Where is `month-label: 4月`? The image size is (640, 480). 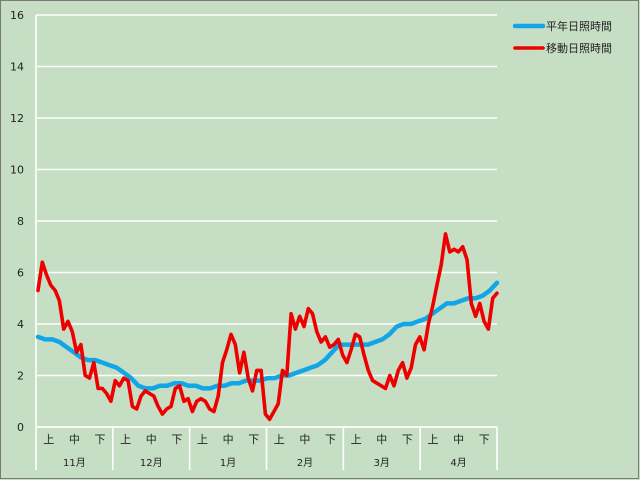 month-label: 4月 is located at coordinates (458, 463).